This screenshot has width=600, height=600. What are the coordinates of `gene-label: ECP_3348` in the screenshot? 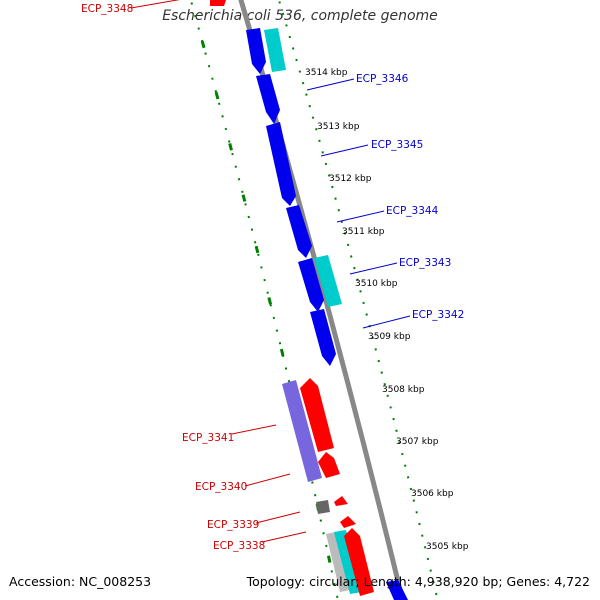 It's located at (107, 9).